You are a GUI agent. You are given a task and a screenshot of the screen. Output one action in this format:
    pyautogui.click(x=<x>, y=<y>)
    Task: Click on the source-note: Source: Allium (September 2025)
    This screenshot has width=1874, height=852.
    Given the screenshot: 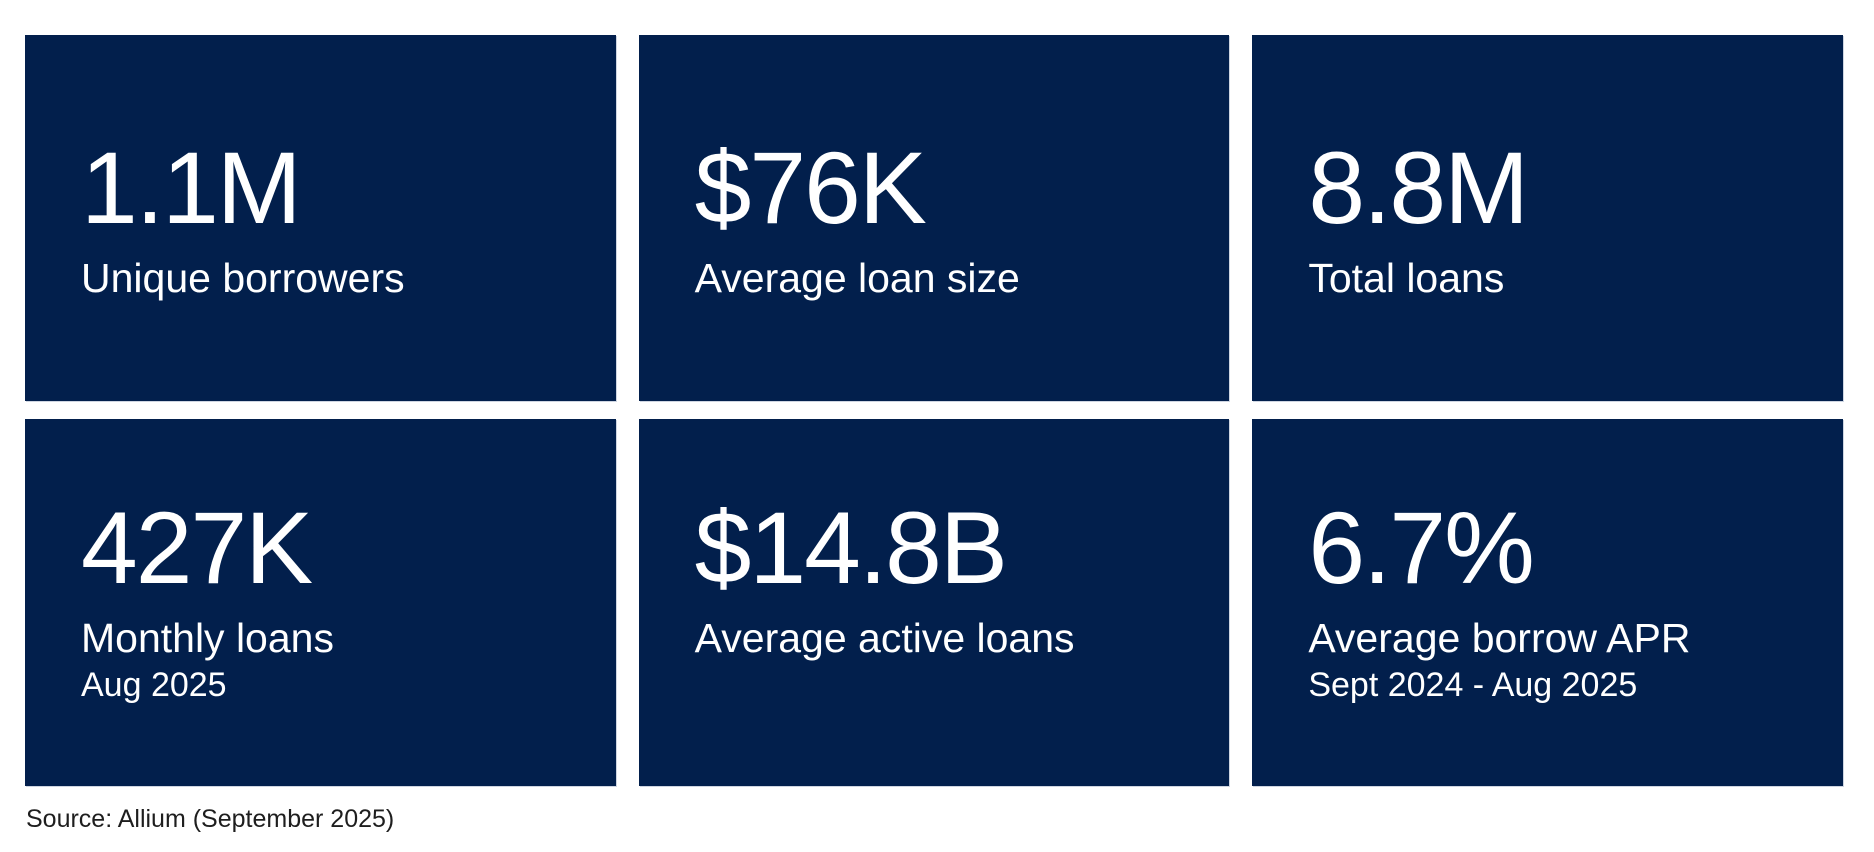 What is the action you would take?
    pyautogui.click(x=210, y=819)
    